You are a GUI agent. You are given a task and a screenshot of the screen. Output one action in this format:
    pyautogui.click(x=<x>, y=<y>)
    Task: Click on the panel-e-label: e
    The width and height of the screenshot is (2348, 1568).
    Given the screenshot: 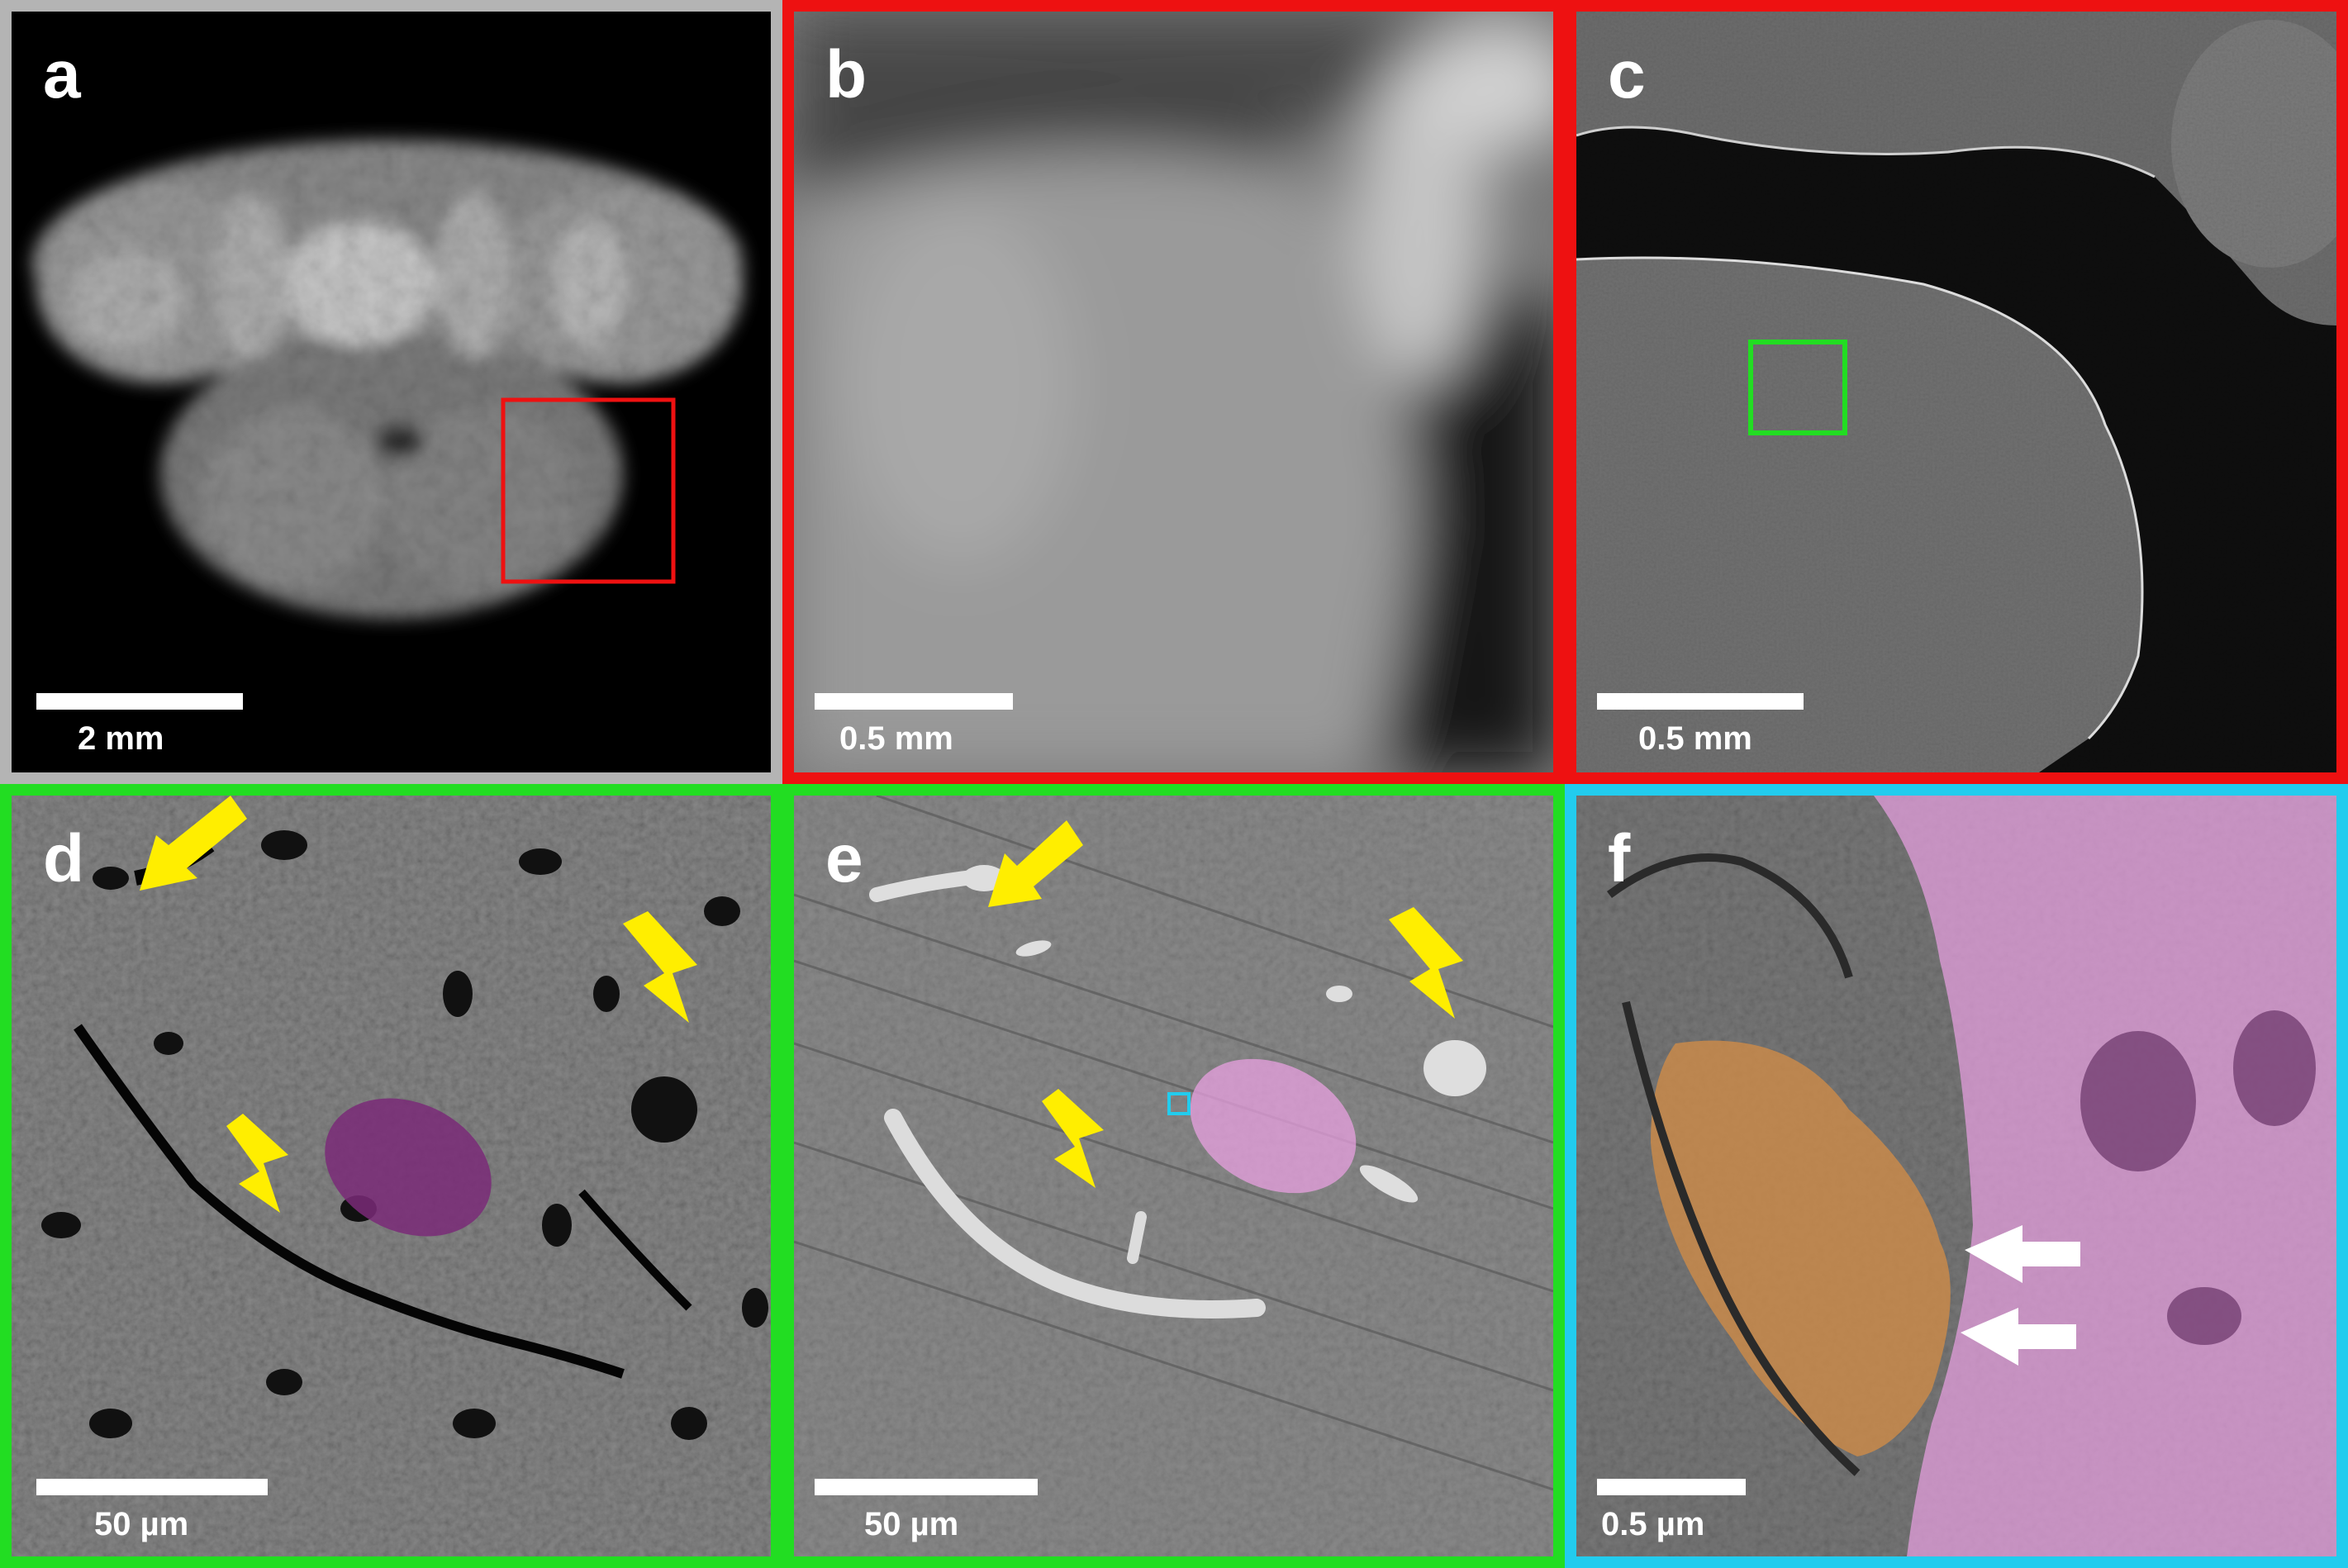 What is the action you would take?
    pyautogui.click(x=844, y=858)
    